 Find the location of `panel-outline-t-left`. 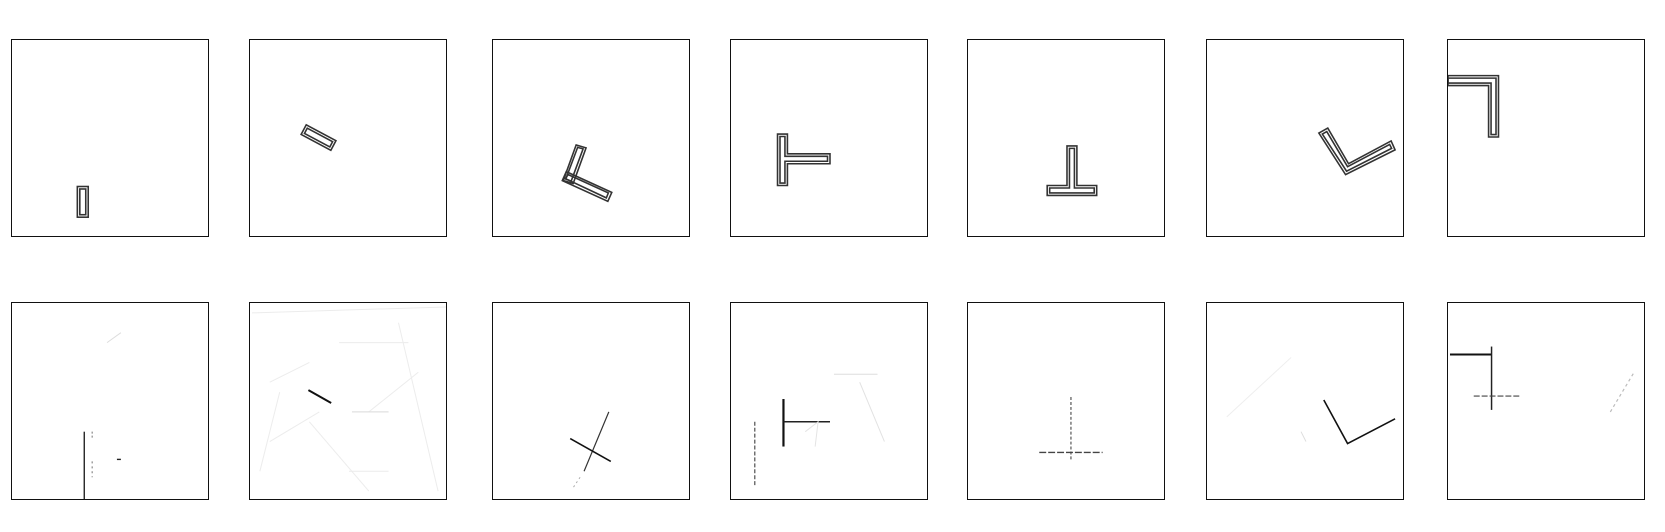

panel-outline-t-left is located at coordinates (829, 138).